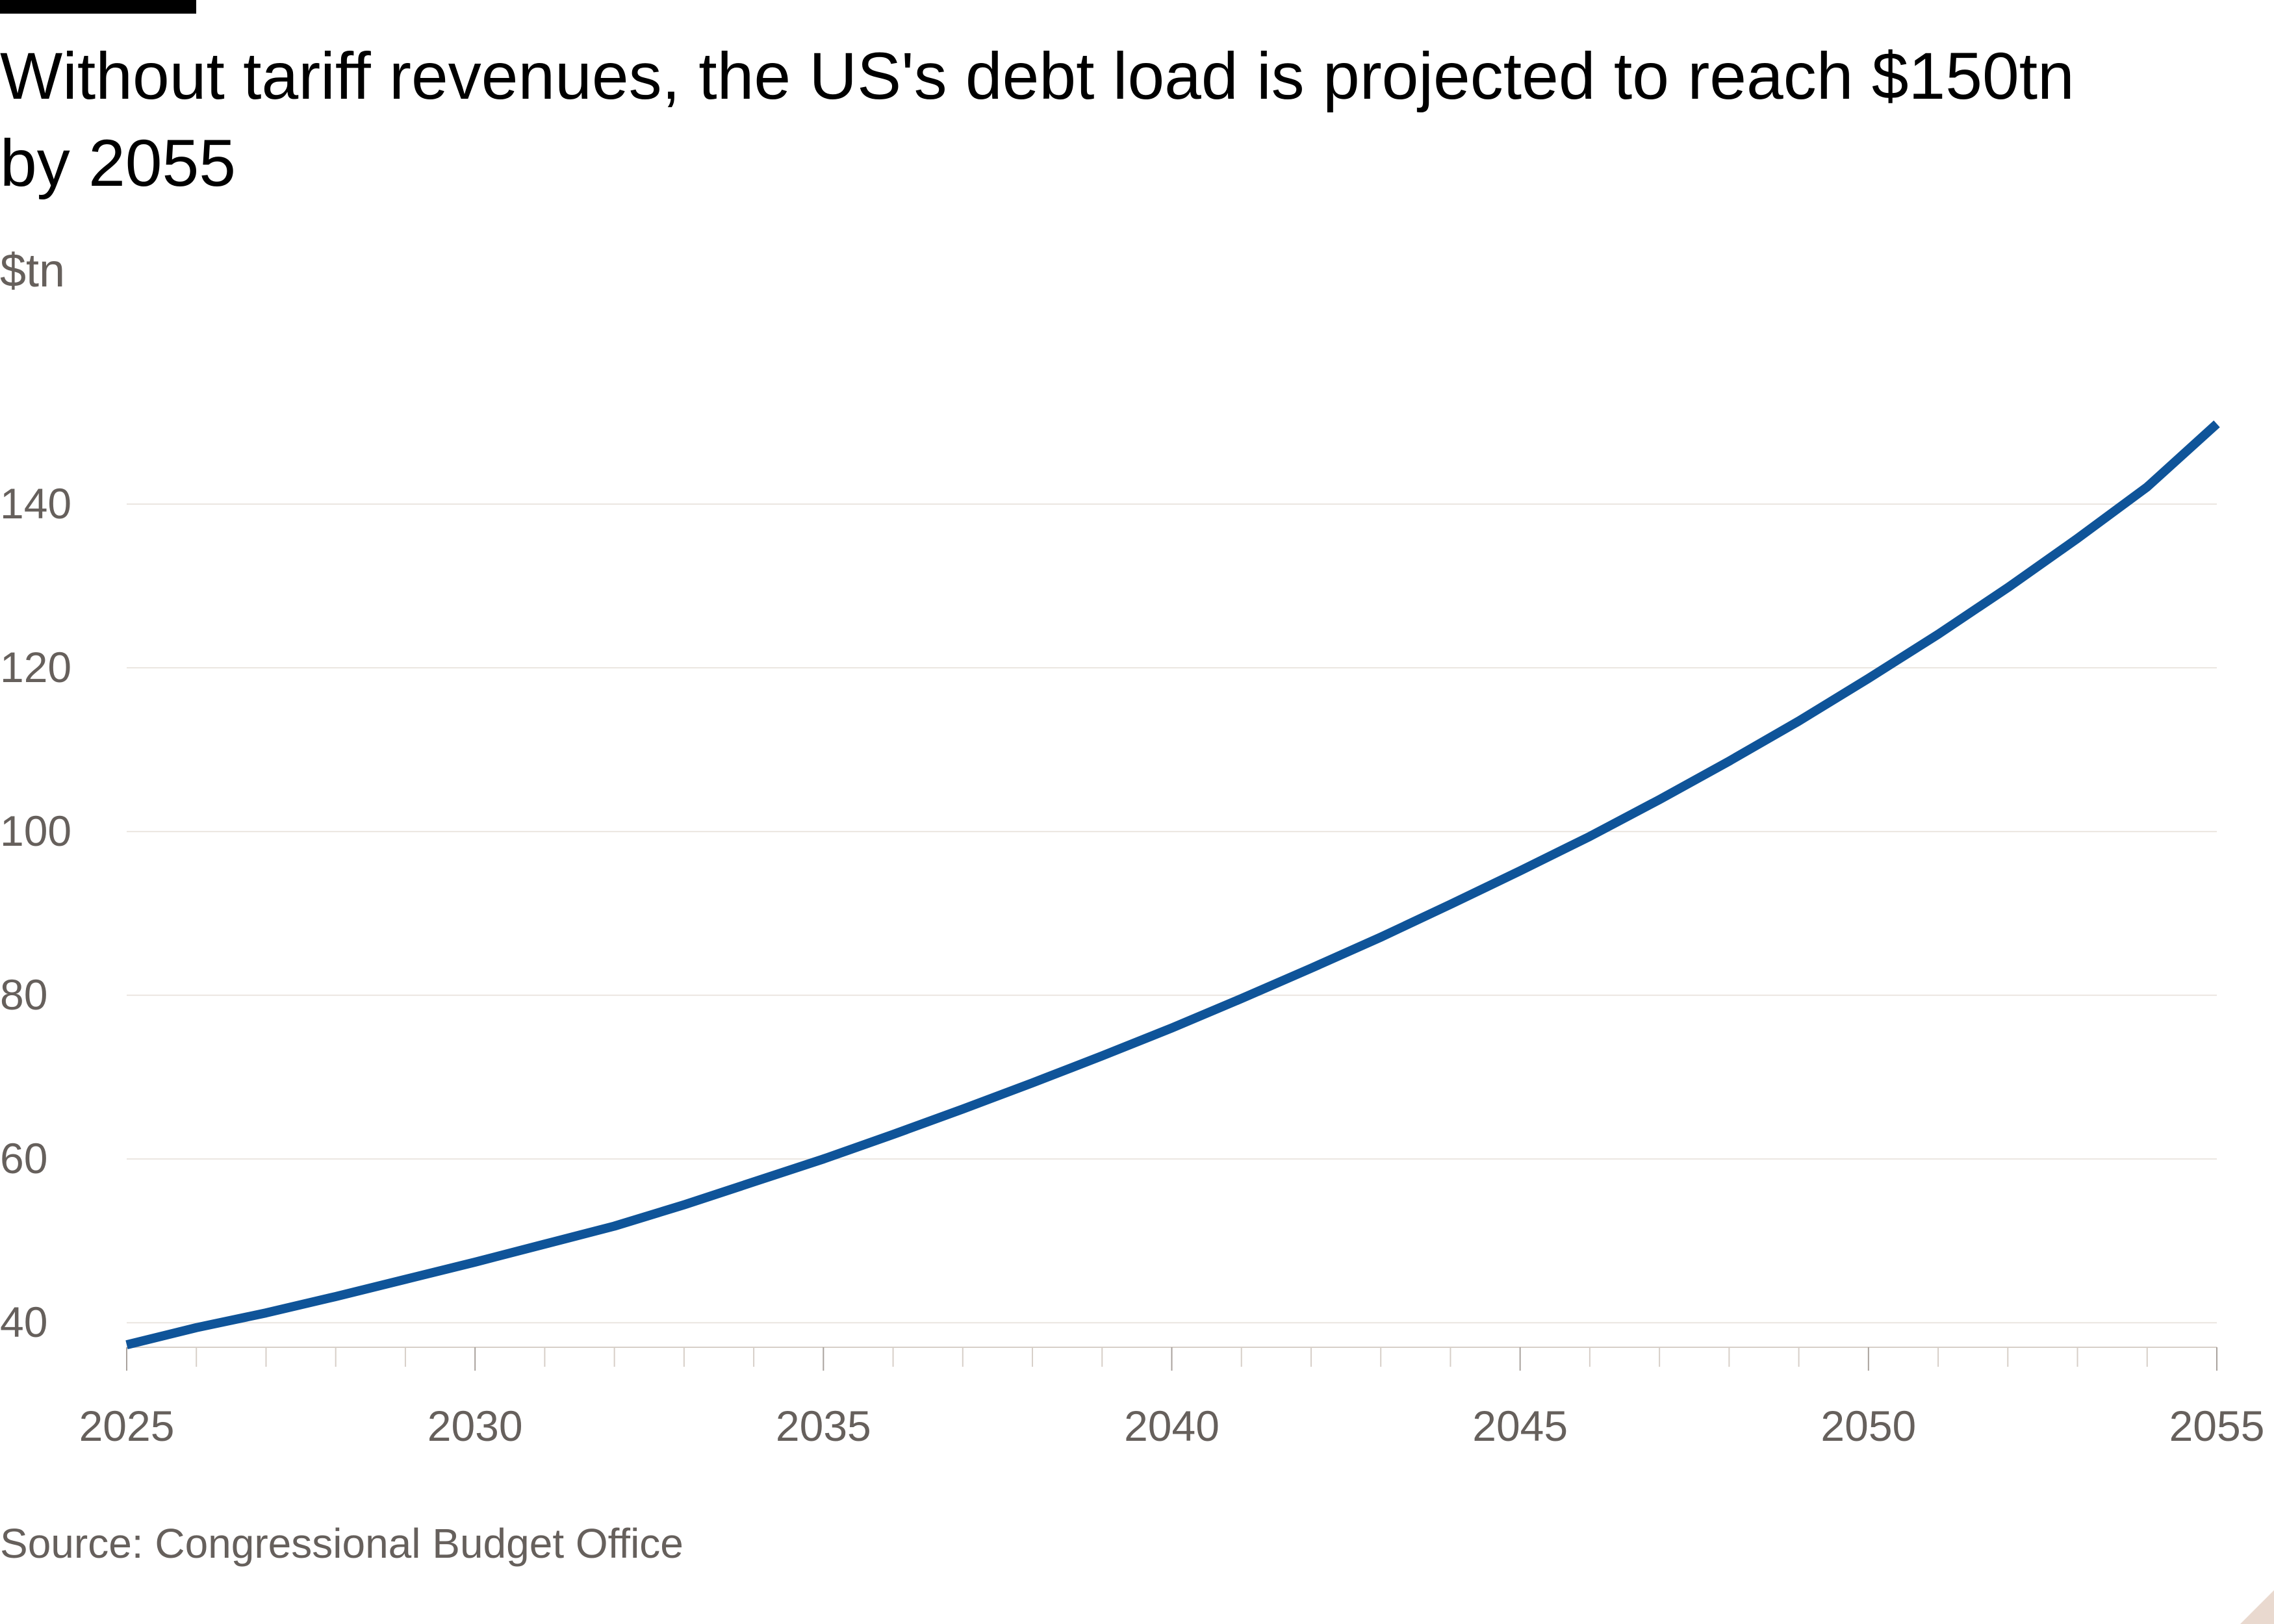  I want to click on y-tick-label-100: 100, so click(35, 831).